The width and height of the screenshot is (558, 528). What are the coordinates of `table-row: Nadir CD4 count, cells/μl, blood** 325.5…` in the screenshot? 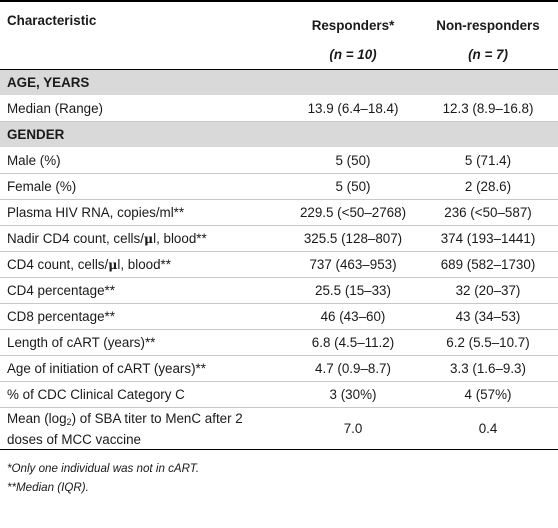 It's located at (279, 239).